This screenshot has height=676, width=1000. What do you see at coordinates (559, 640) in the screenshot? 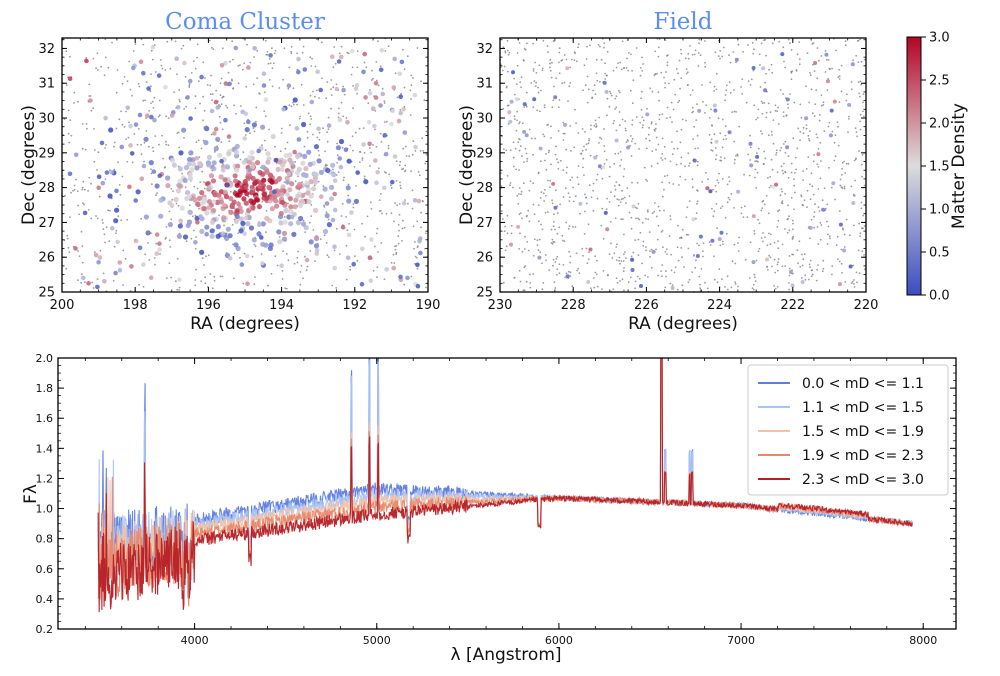
I see `spectrum-x-tick-label: 6000` at bounding box center [559, 640].